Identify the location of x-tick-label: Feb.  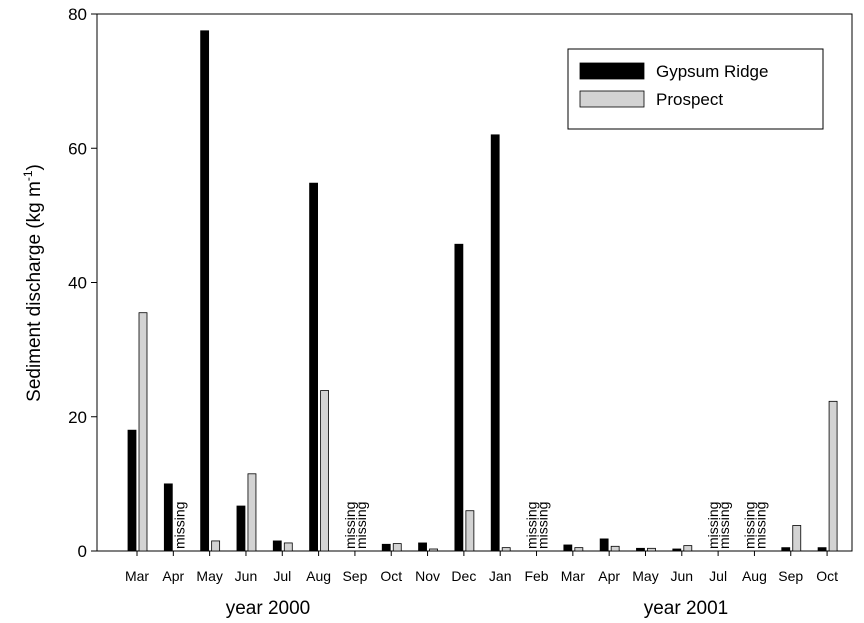
(536, 576).